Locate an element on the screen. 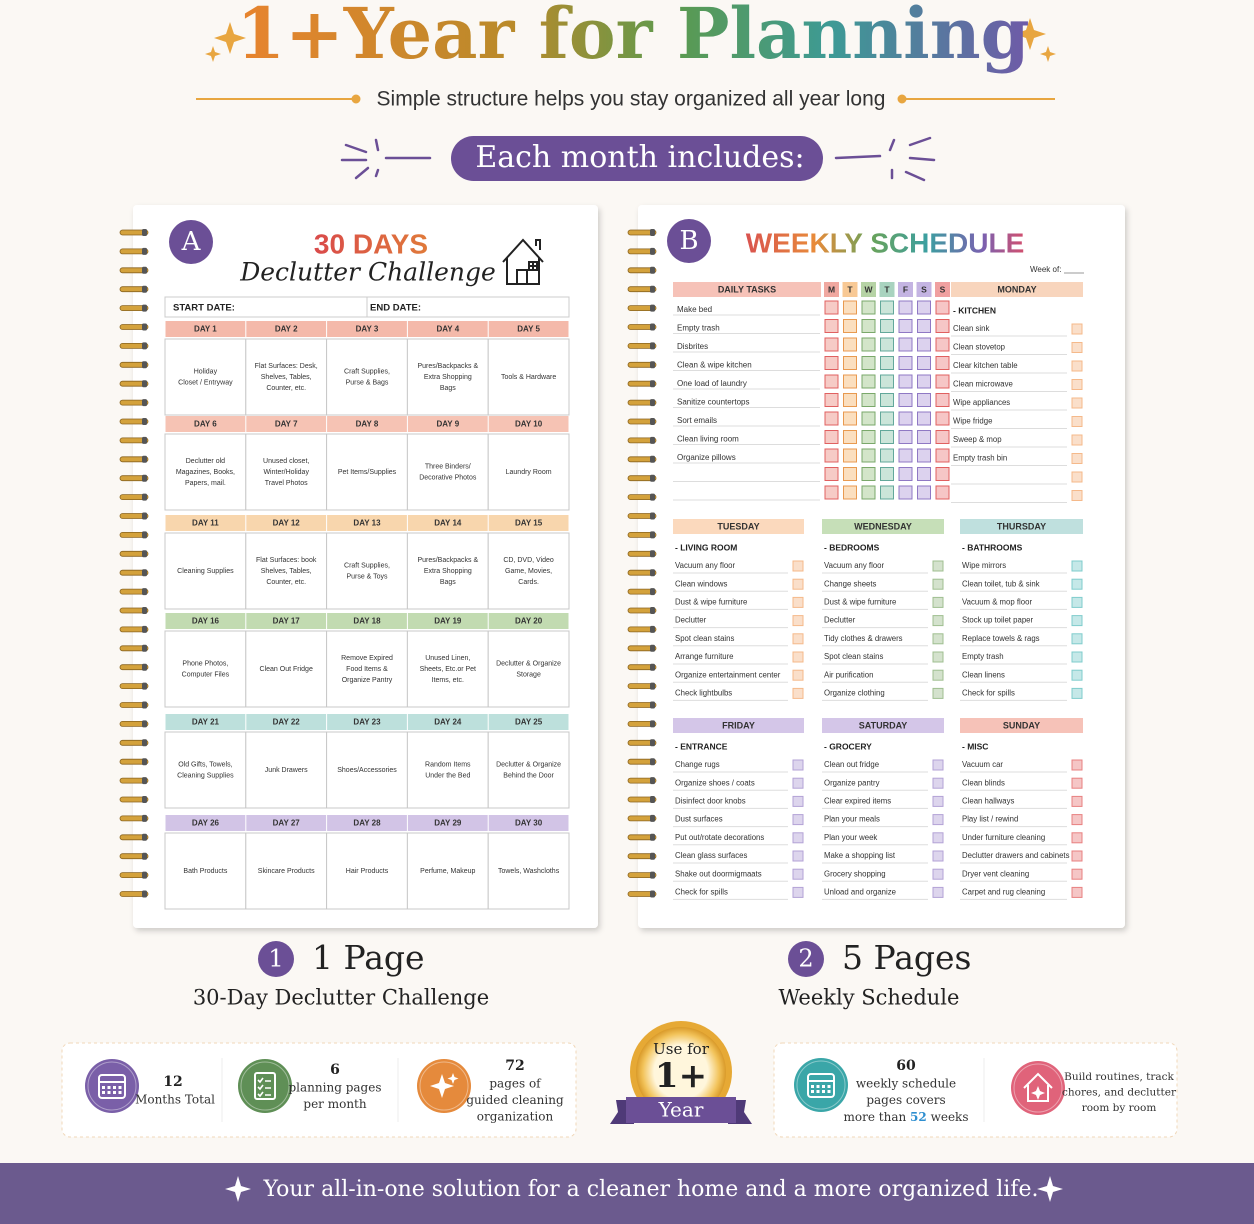  stat-number: 60 is located at coordinates (906, 1066).